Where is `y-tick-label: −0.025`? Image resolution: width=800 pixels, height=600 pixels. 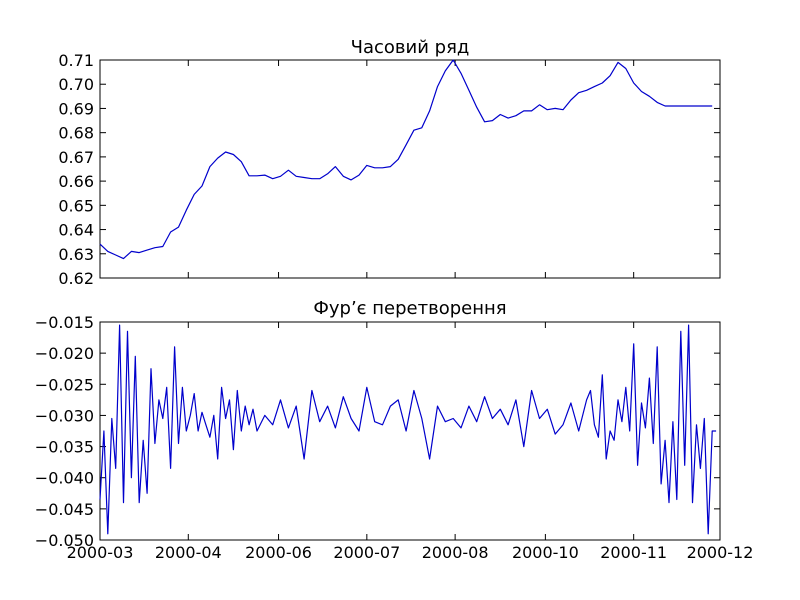 y-tick-label: −0.025 is located at coordinates (64, 384).